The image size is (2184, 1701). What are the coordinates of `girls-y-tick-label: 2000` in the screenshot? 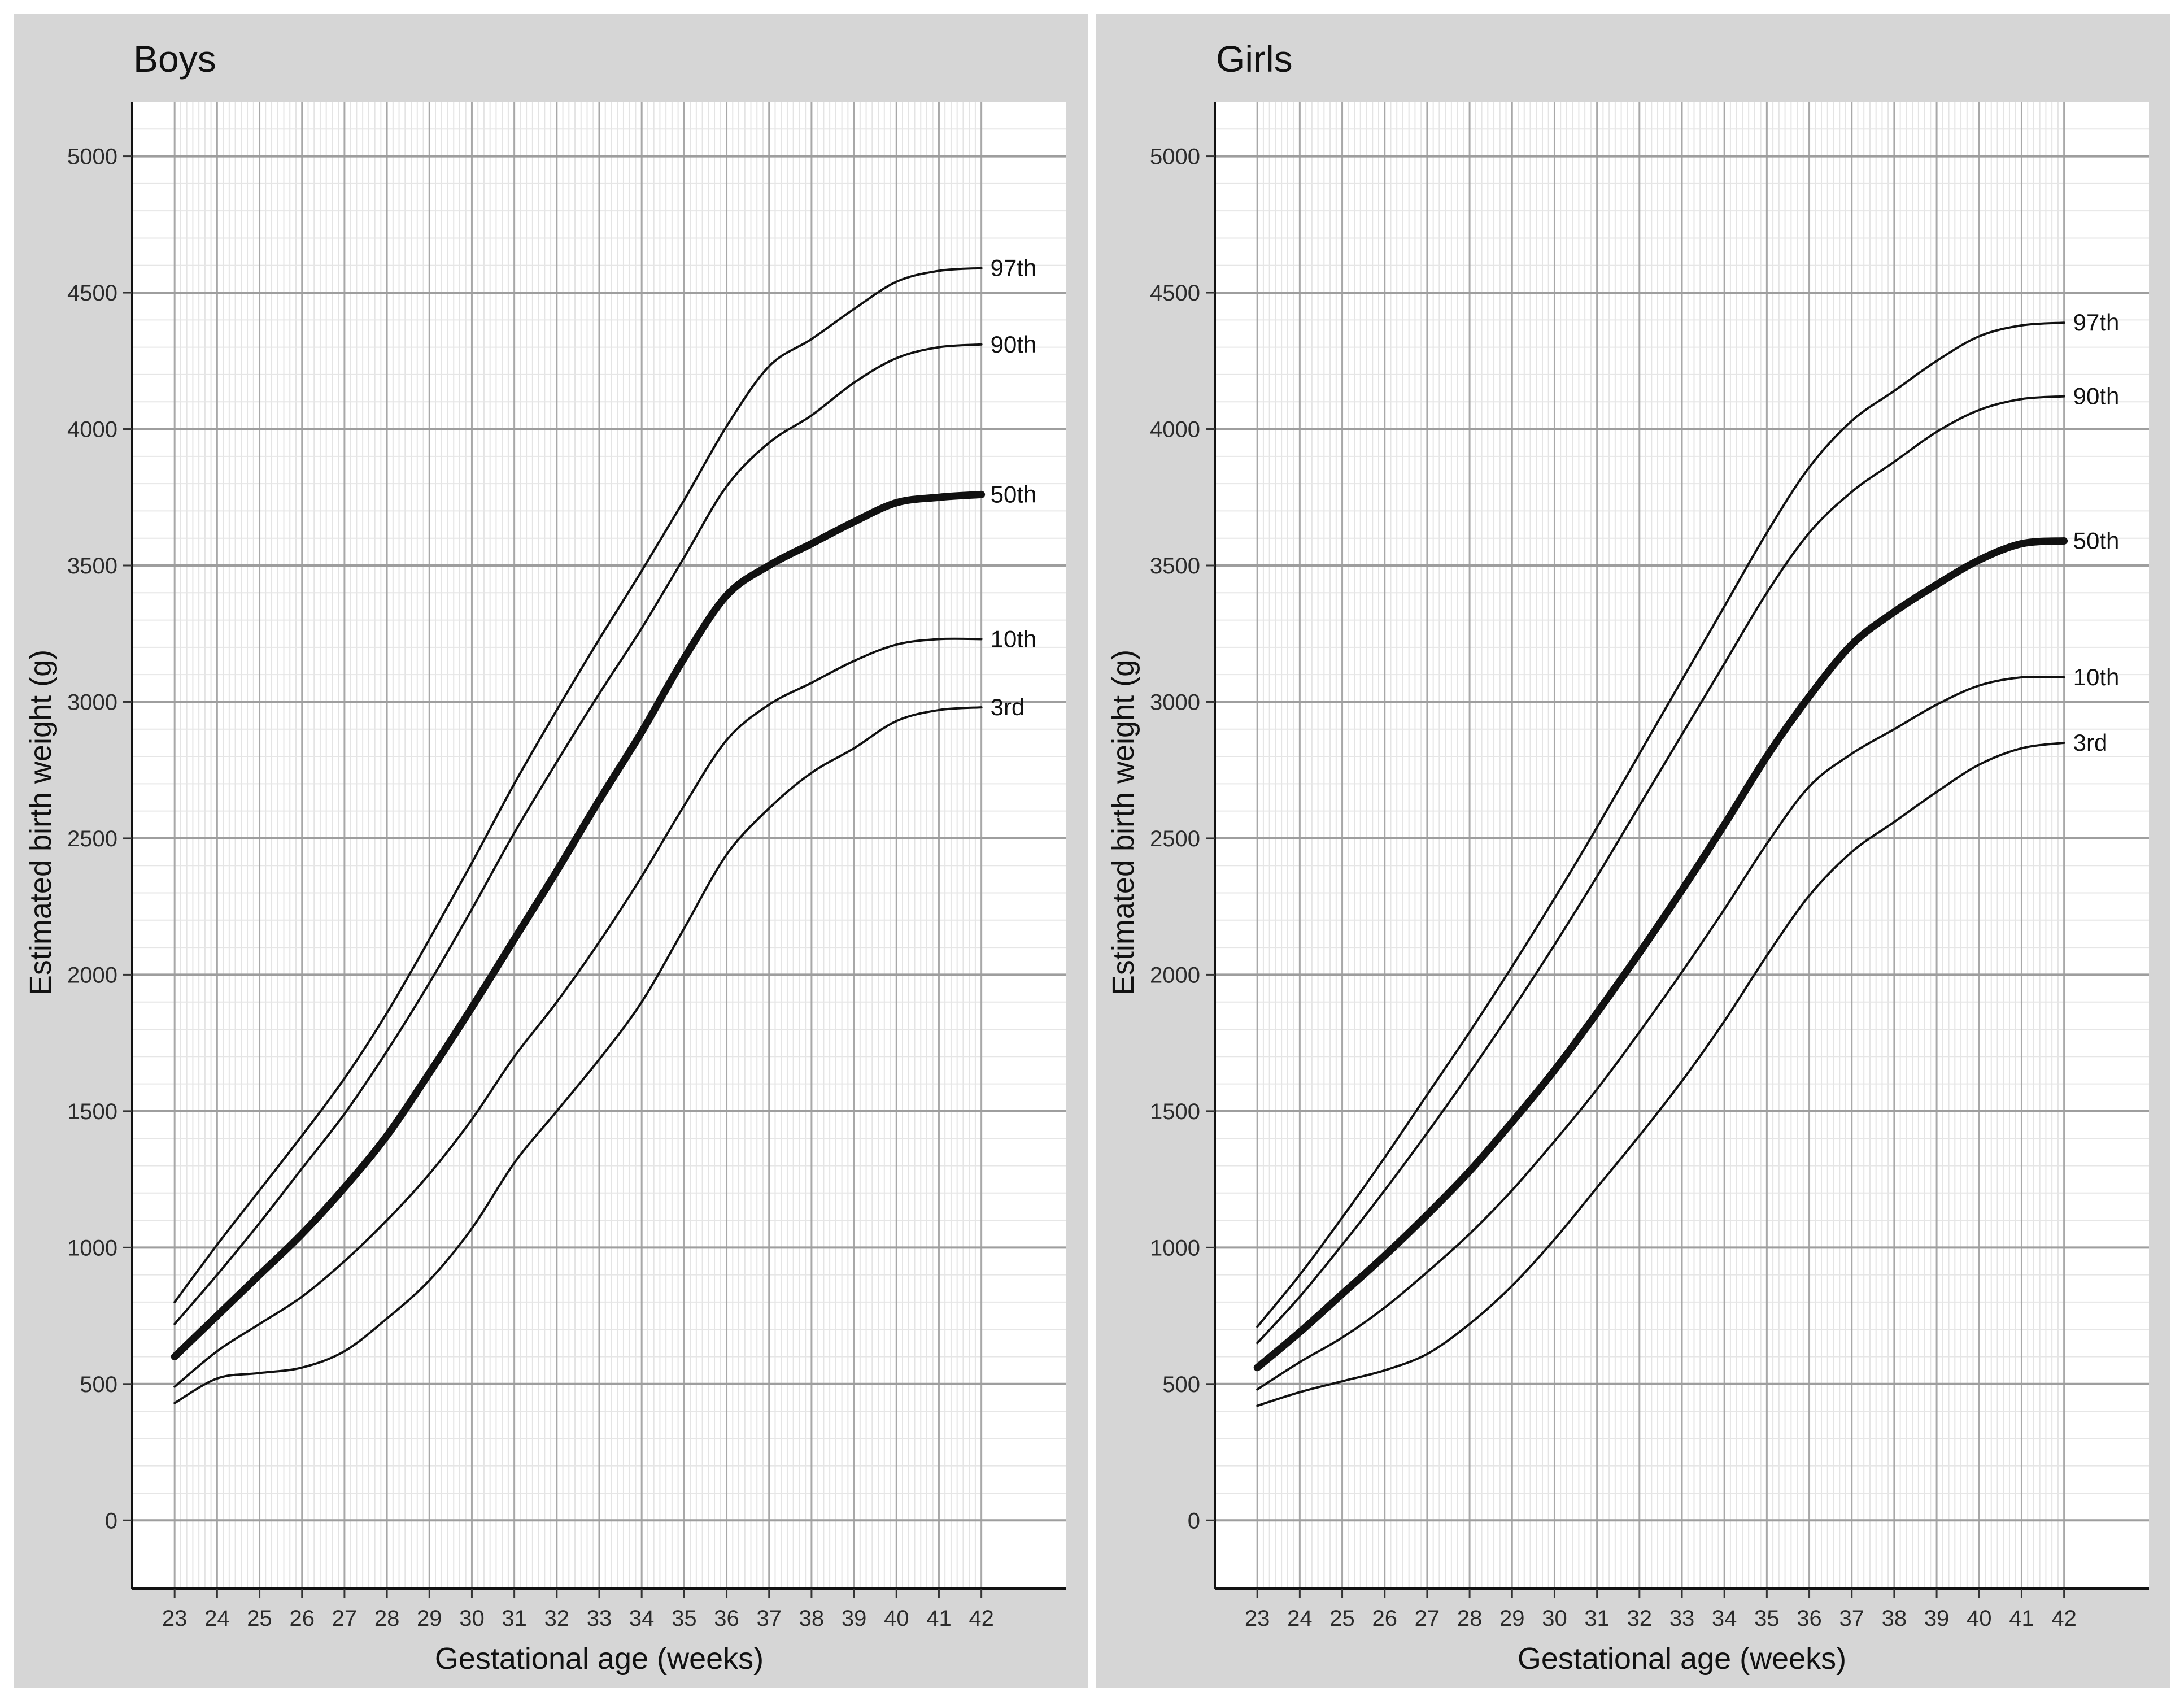 It's located at (1175, 975).